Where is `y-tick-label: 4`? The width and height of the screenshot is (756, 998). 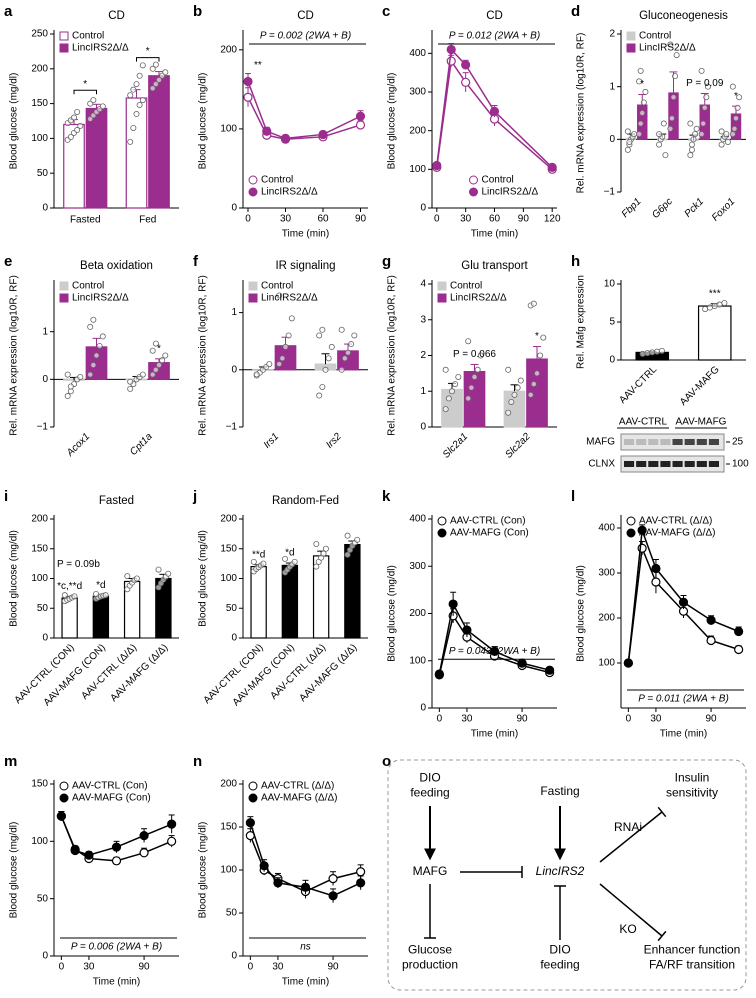 y-tick-label: 4 is located at coordinates (423, 284).